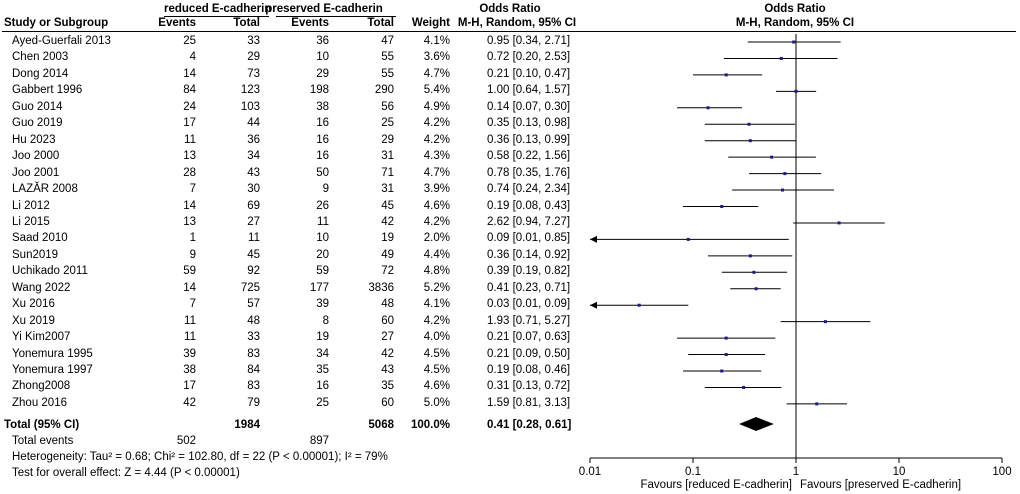 The height and width of the screenshot is (494, 1020). Describe the element at coordinates (436, 57) in the screenshot. I see `weight: 3.6%` at that location.